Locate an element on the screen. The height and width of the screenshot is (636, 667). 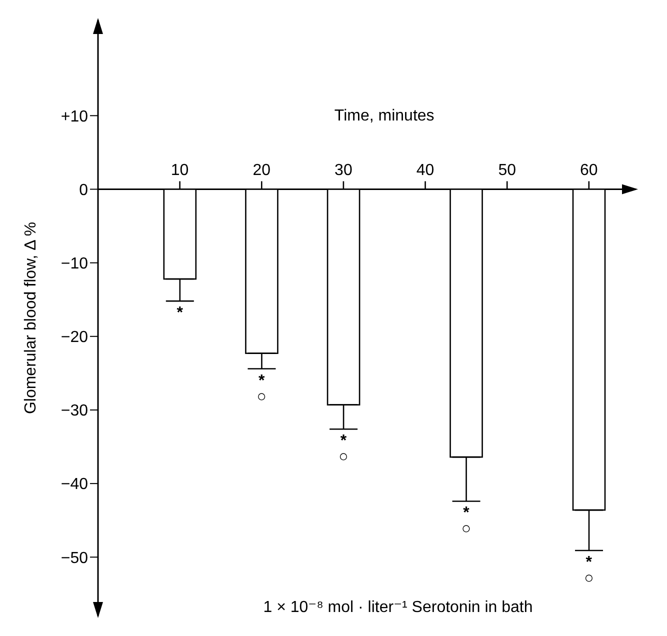
annotation: 1 × 10⁻⁸ mol · liter⁻¹ Serotonin in bath is located at coordinates (398, 607).